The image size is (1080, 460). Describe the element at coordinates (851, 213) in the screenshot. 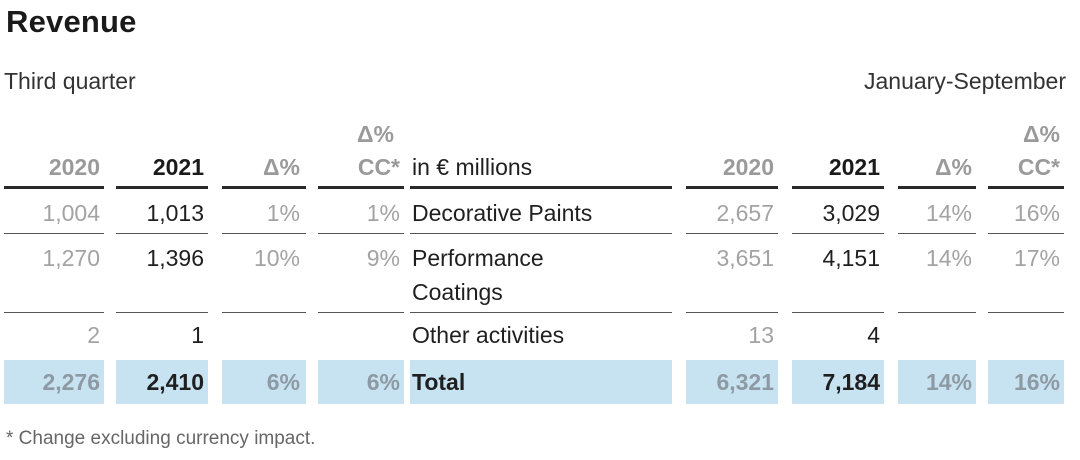

I see `table-cell: 3,029` at that location.